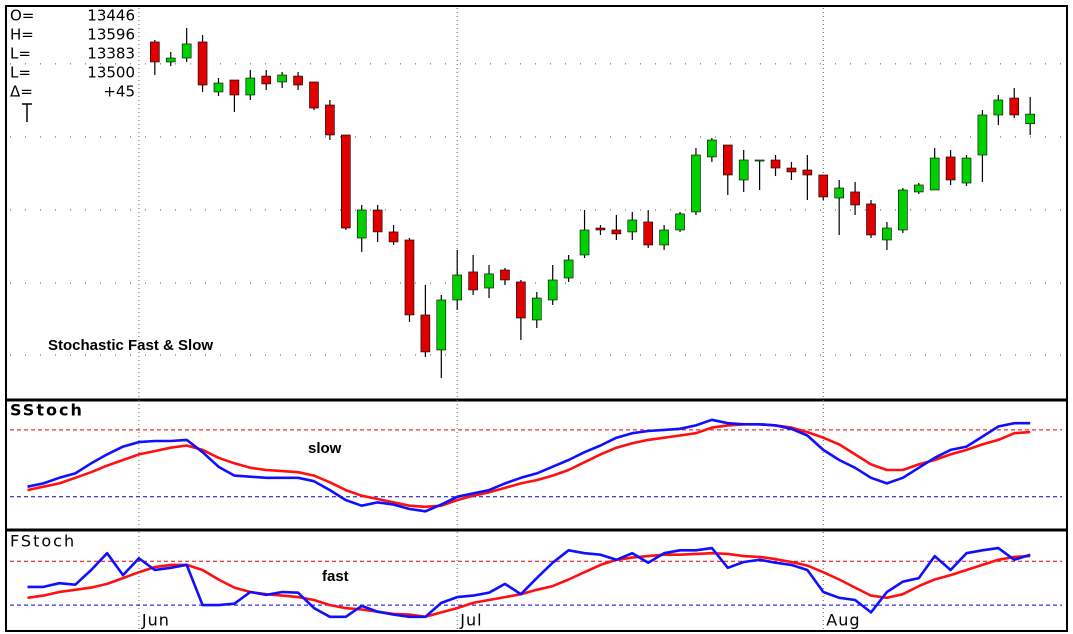 Image resolution: width=1073 pixels, height=634 pixels. What do you see at coordinates (325, 448) in the screenshot?
I see `annotation: slow` at bounding box center [325, 448].